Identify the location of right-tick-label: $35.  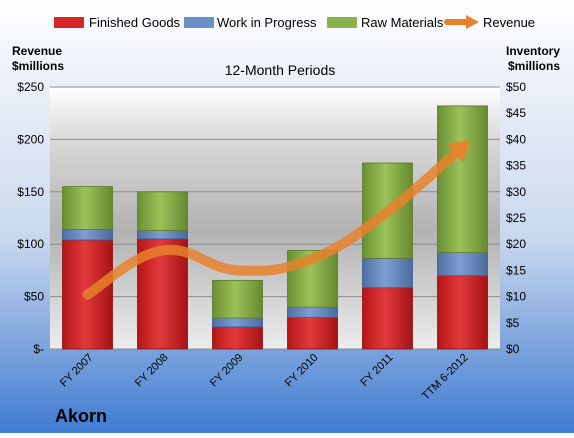
(516, 166).